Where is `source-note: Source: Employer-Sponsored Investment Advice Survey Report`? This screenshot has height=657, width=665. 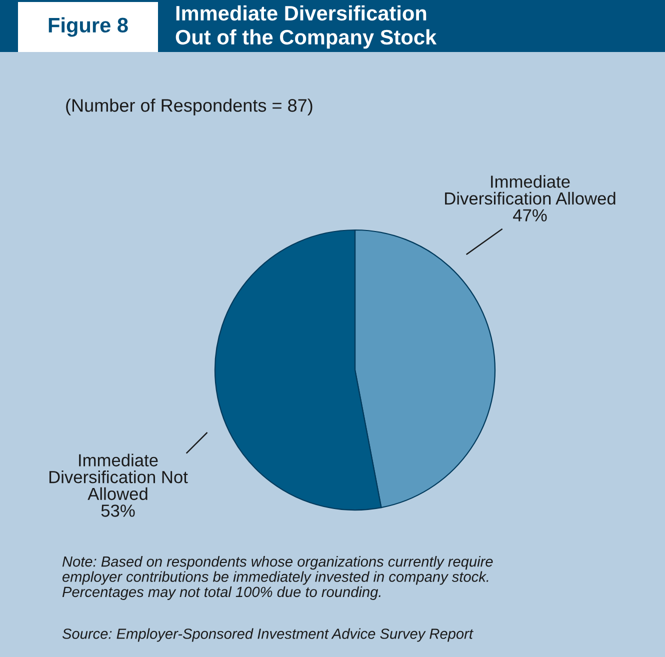 source-note: Source: Employer-Sponsored Investment Advice Survey Report is located at coordinates (268, 635).